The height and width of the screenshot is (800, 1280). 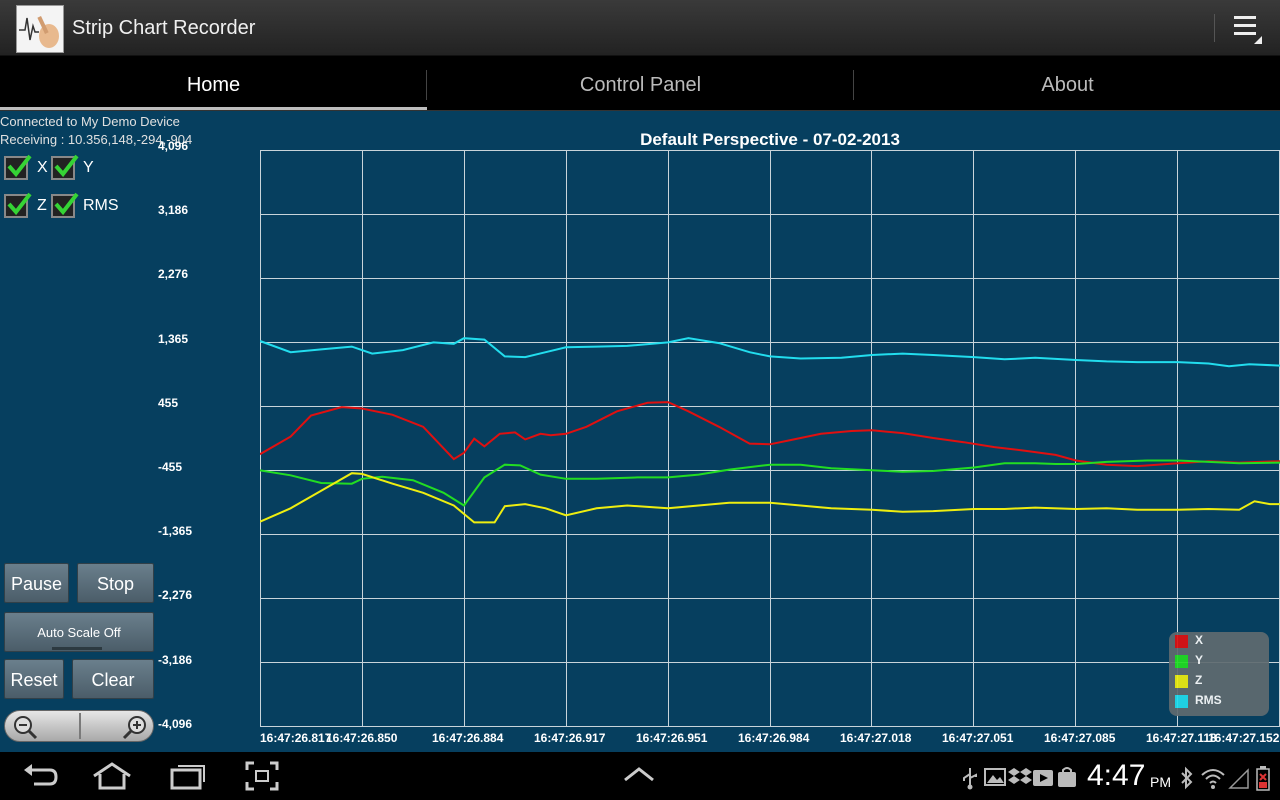 What do you see at coordinates (640, 28) in the screenshot?
I see `action-bar: Strip Chart Recorder` at bounding box center [640, 28].